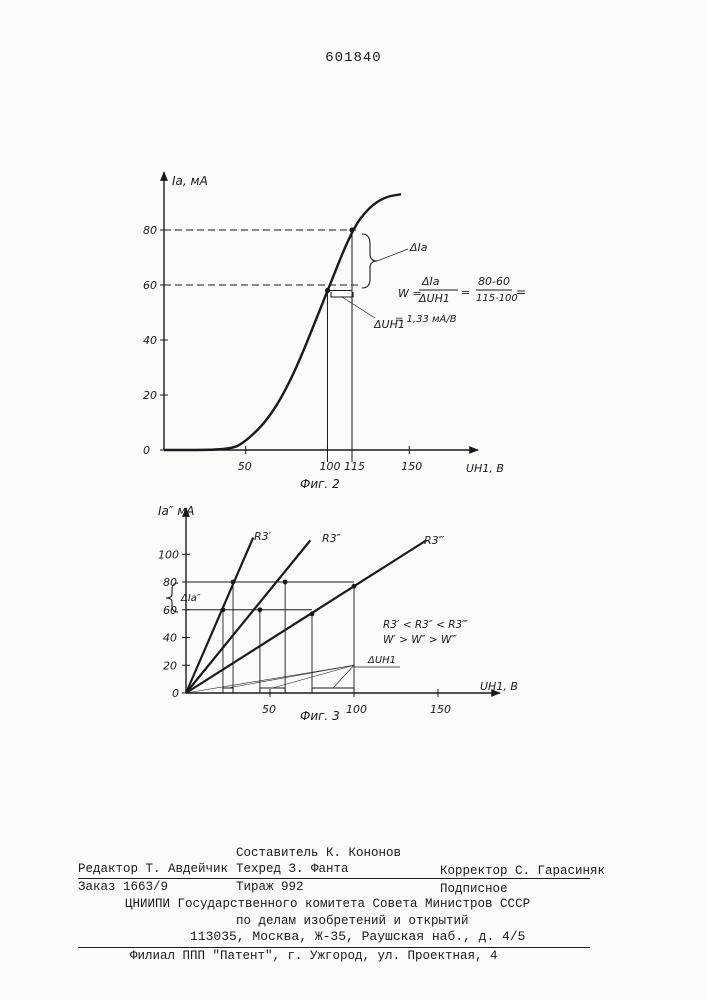  What do you see at coordinates (175, 693) in the screenshot?
I see `fig3-y-tick-label-0: 0` at bounding box center [175, 693].